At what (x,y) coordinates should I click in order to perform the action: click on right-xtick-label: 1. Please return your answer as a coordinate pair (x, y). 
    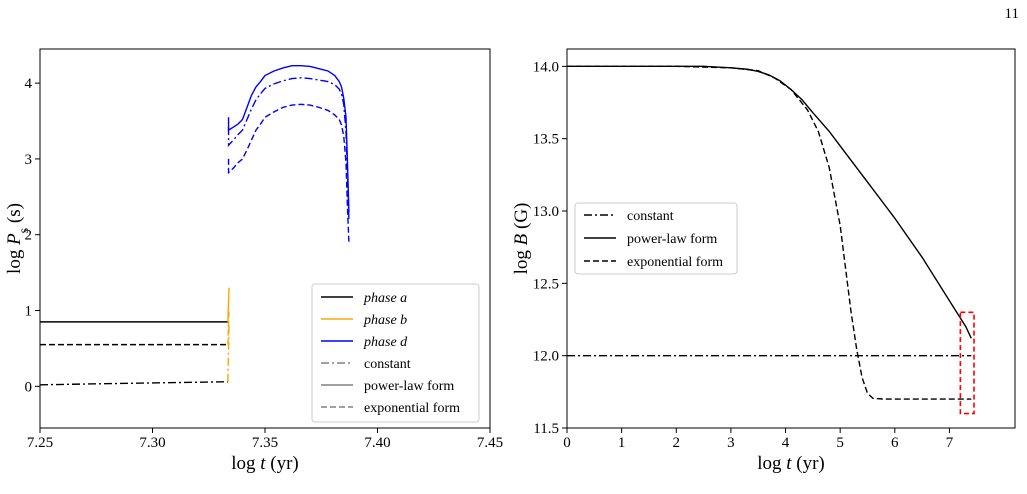
    Looking at the image, I should click on (622, 443).